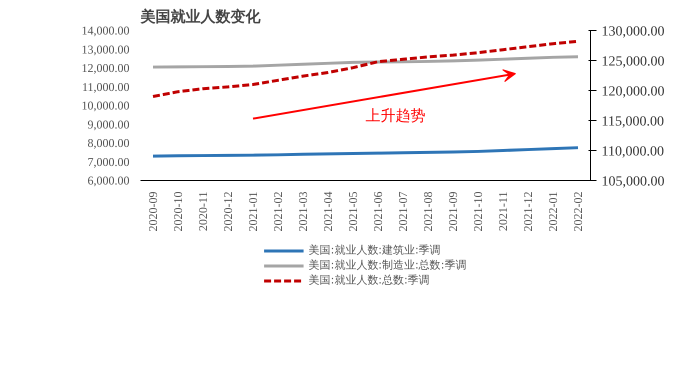  What do you see at coordinates (106, 87) in the screenshot?
I see `y-tick-label: 11,000.00` at bounding box center [106, 87].